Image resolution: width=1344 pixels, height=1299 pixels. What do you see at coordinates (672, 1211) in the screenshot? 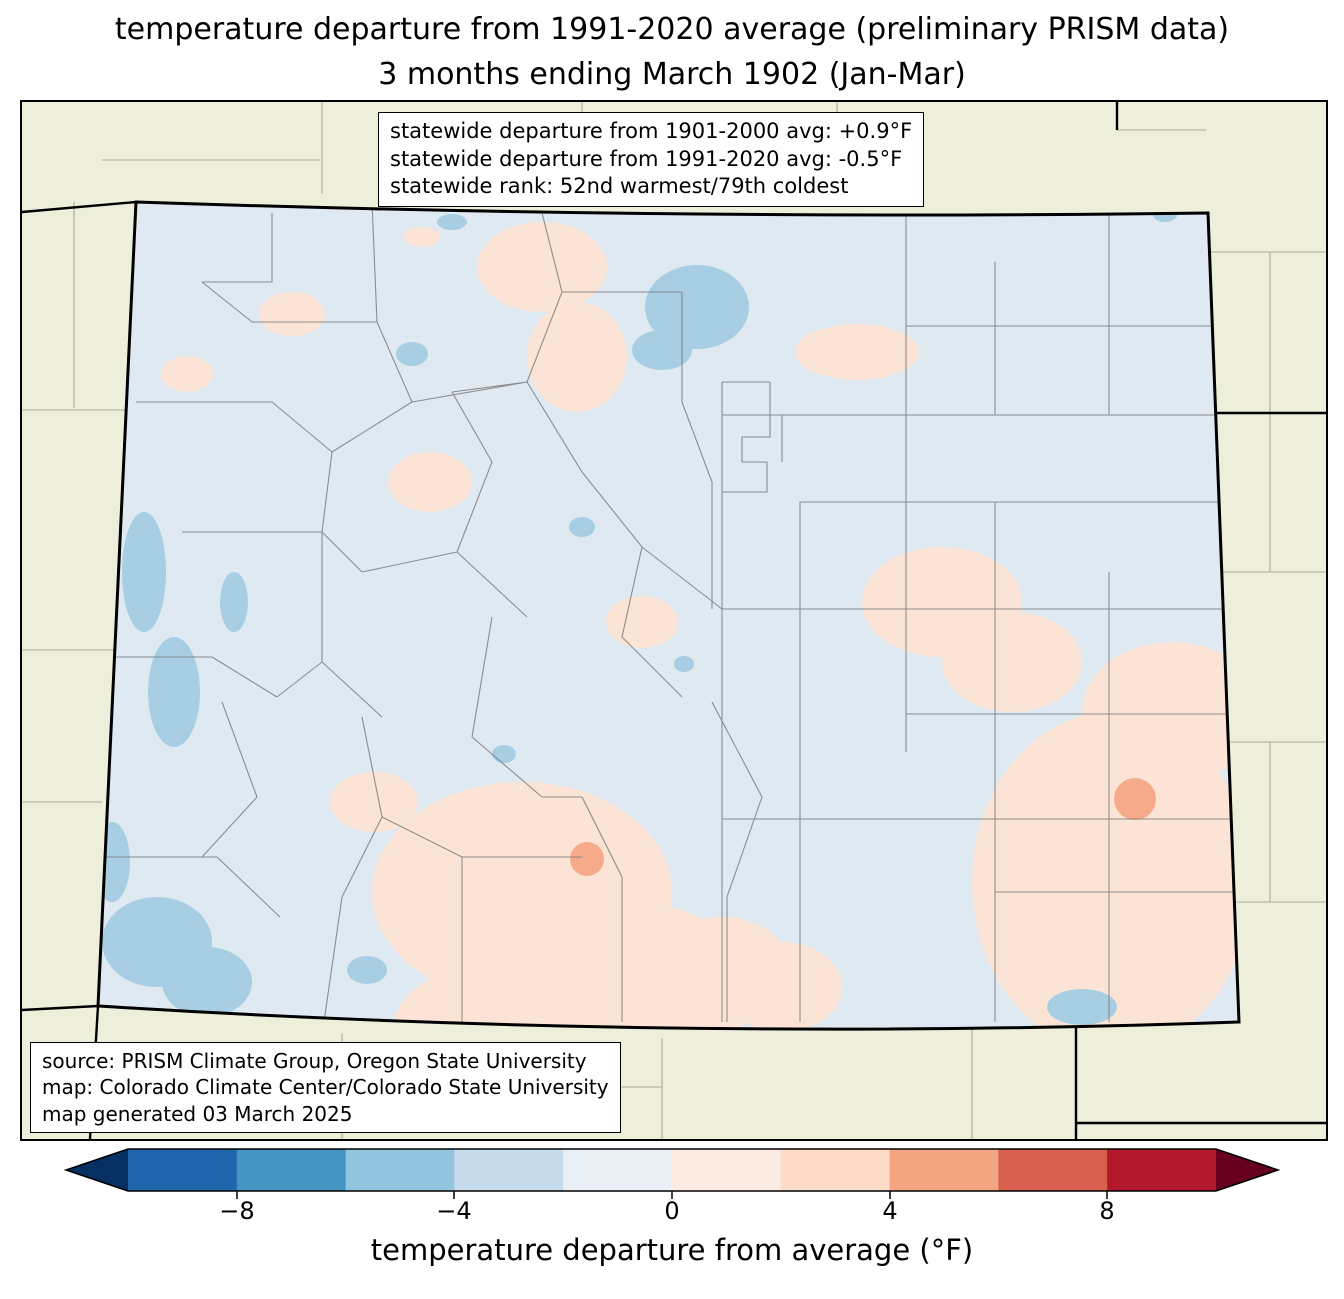
I see `colorbar-tick-label-0: 0` at bounding box center [672, 1211].